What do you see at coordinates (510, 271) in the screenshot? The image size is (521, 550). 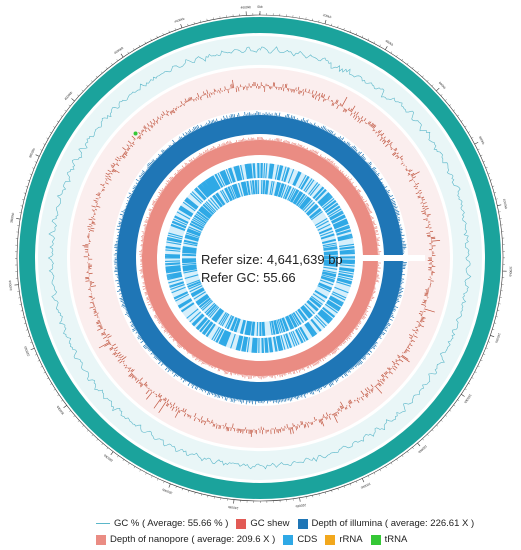 I see `tick-label: 1200kb` at bounding box center [510, 271].